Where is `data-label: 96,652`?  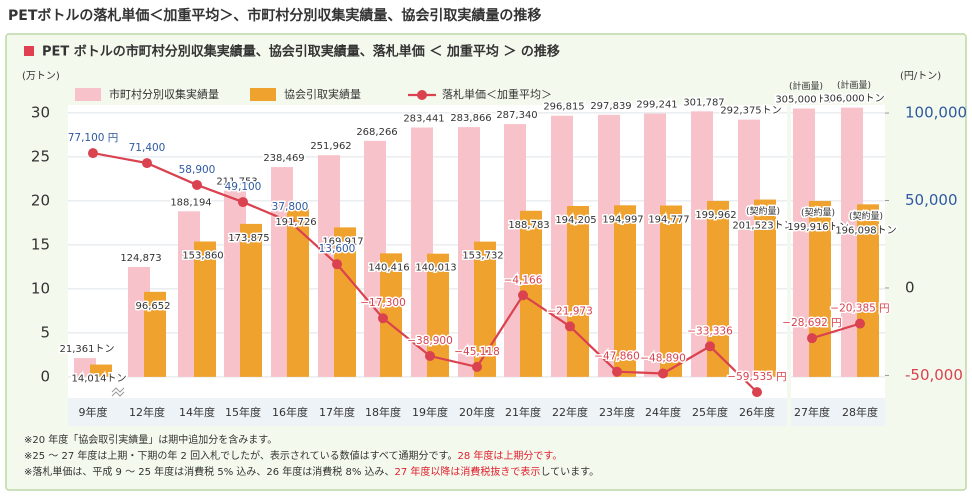
data-label: 96,652 is located at coordinates (153, 306).